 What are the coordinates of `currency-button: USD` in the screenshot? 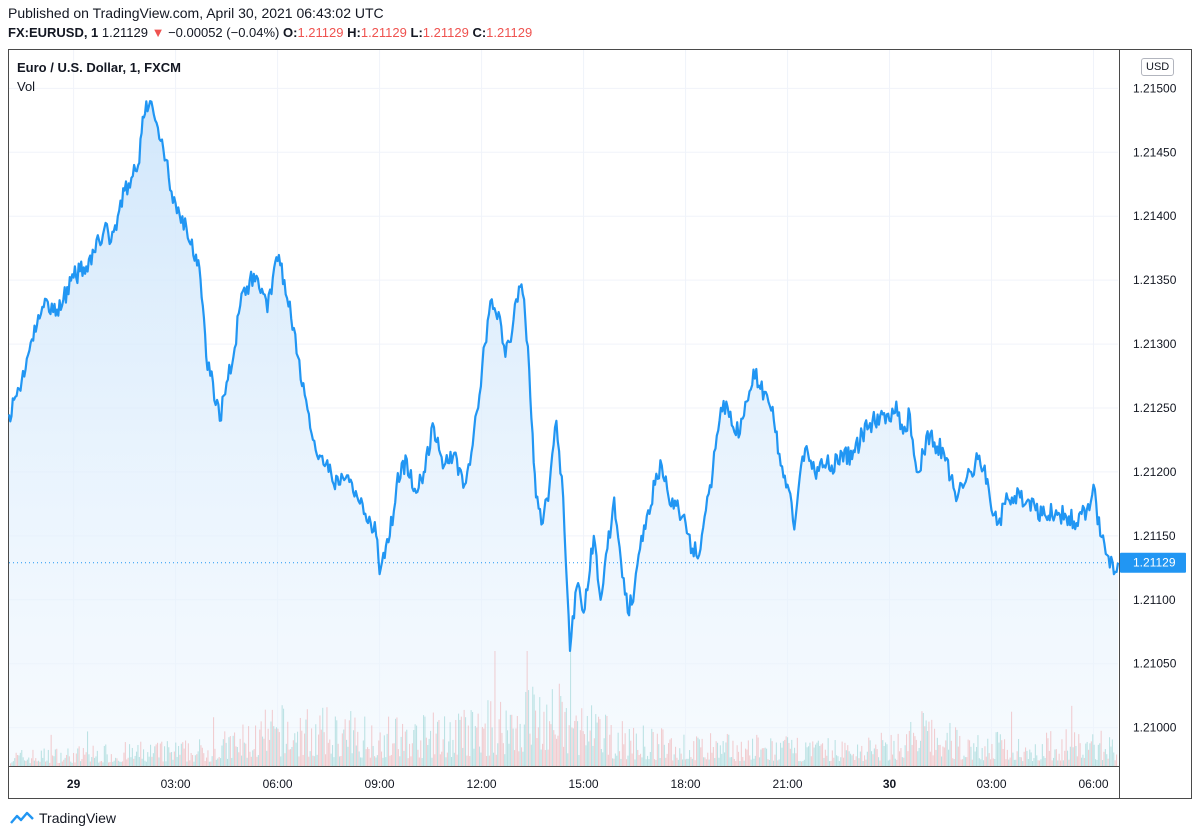 It's located at (1158, 67).